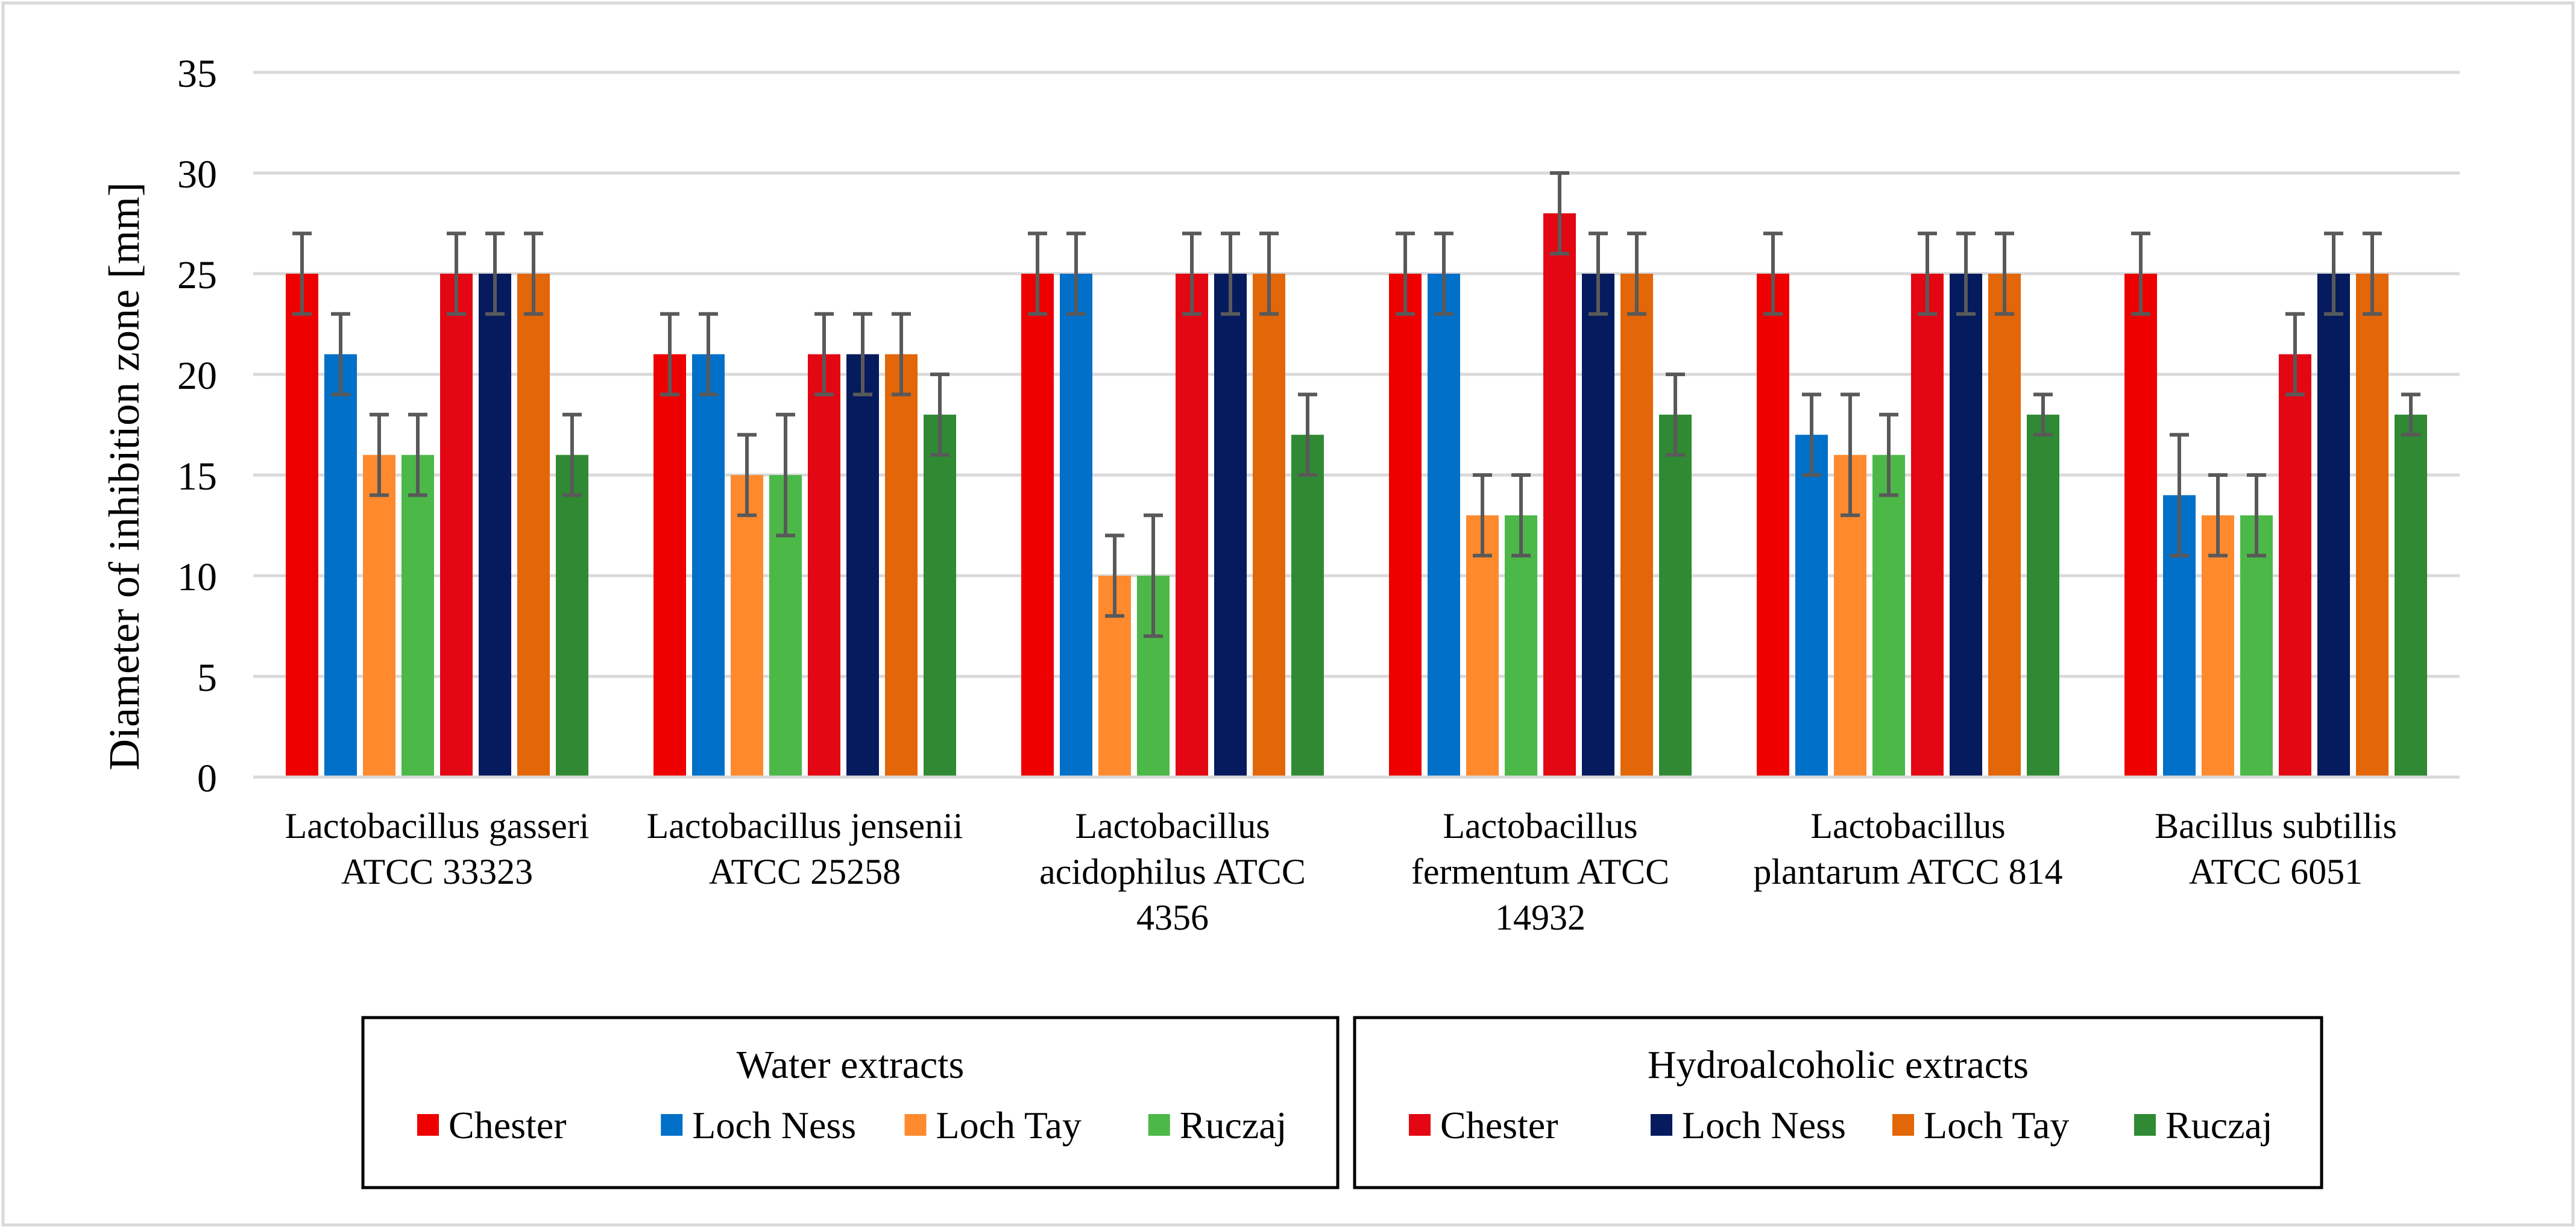  What do you see at coordinates (2043, 414) in the screenshot?
I see `error-bar-hydro-ruczaj-cat5` at bounding box center [2043, 414].